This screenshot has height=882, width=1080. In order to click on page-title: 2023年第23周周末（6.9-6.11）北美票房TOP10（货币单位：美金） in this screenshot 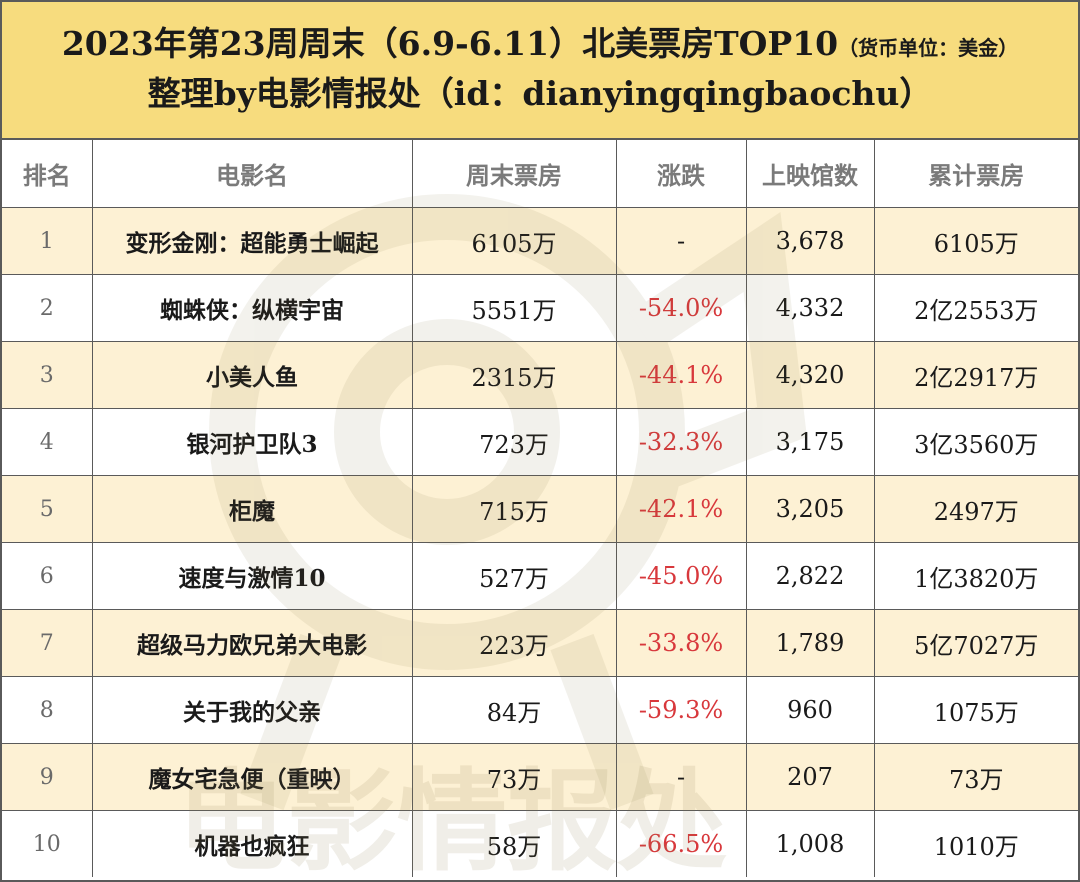, I will do `click(540, 46)`.